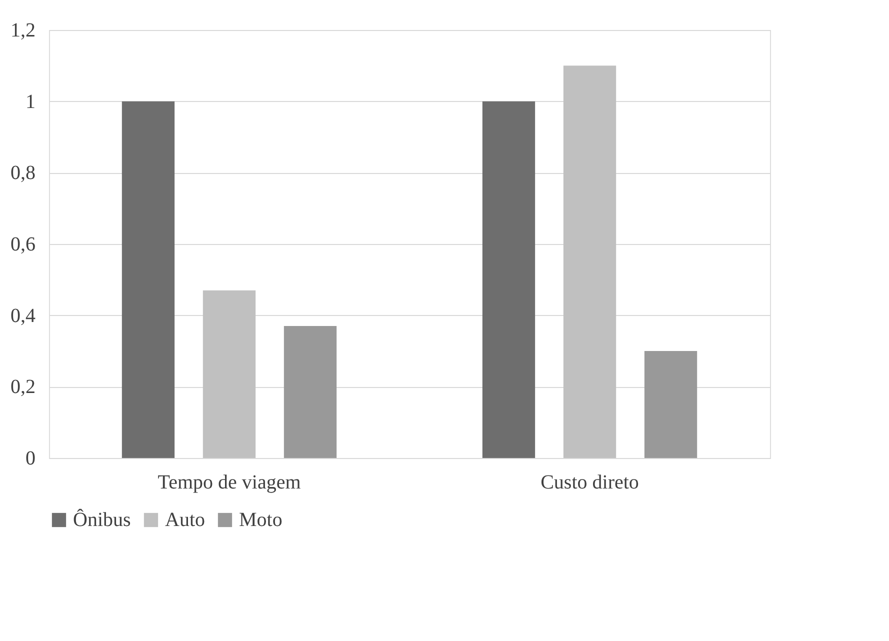 The image size is (889, 641). I want to click on y-tick-label: 0,2, so click(23, 387).